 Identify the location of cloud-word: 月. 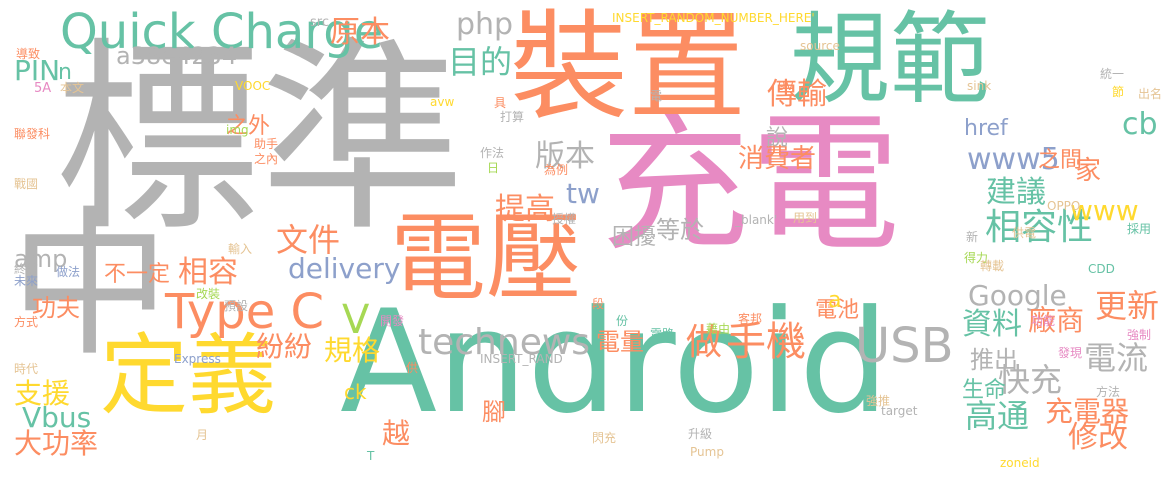
(202, 435).